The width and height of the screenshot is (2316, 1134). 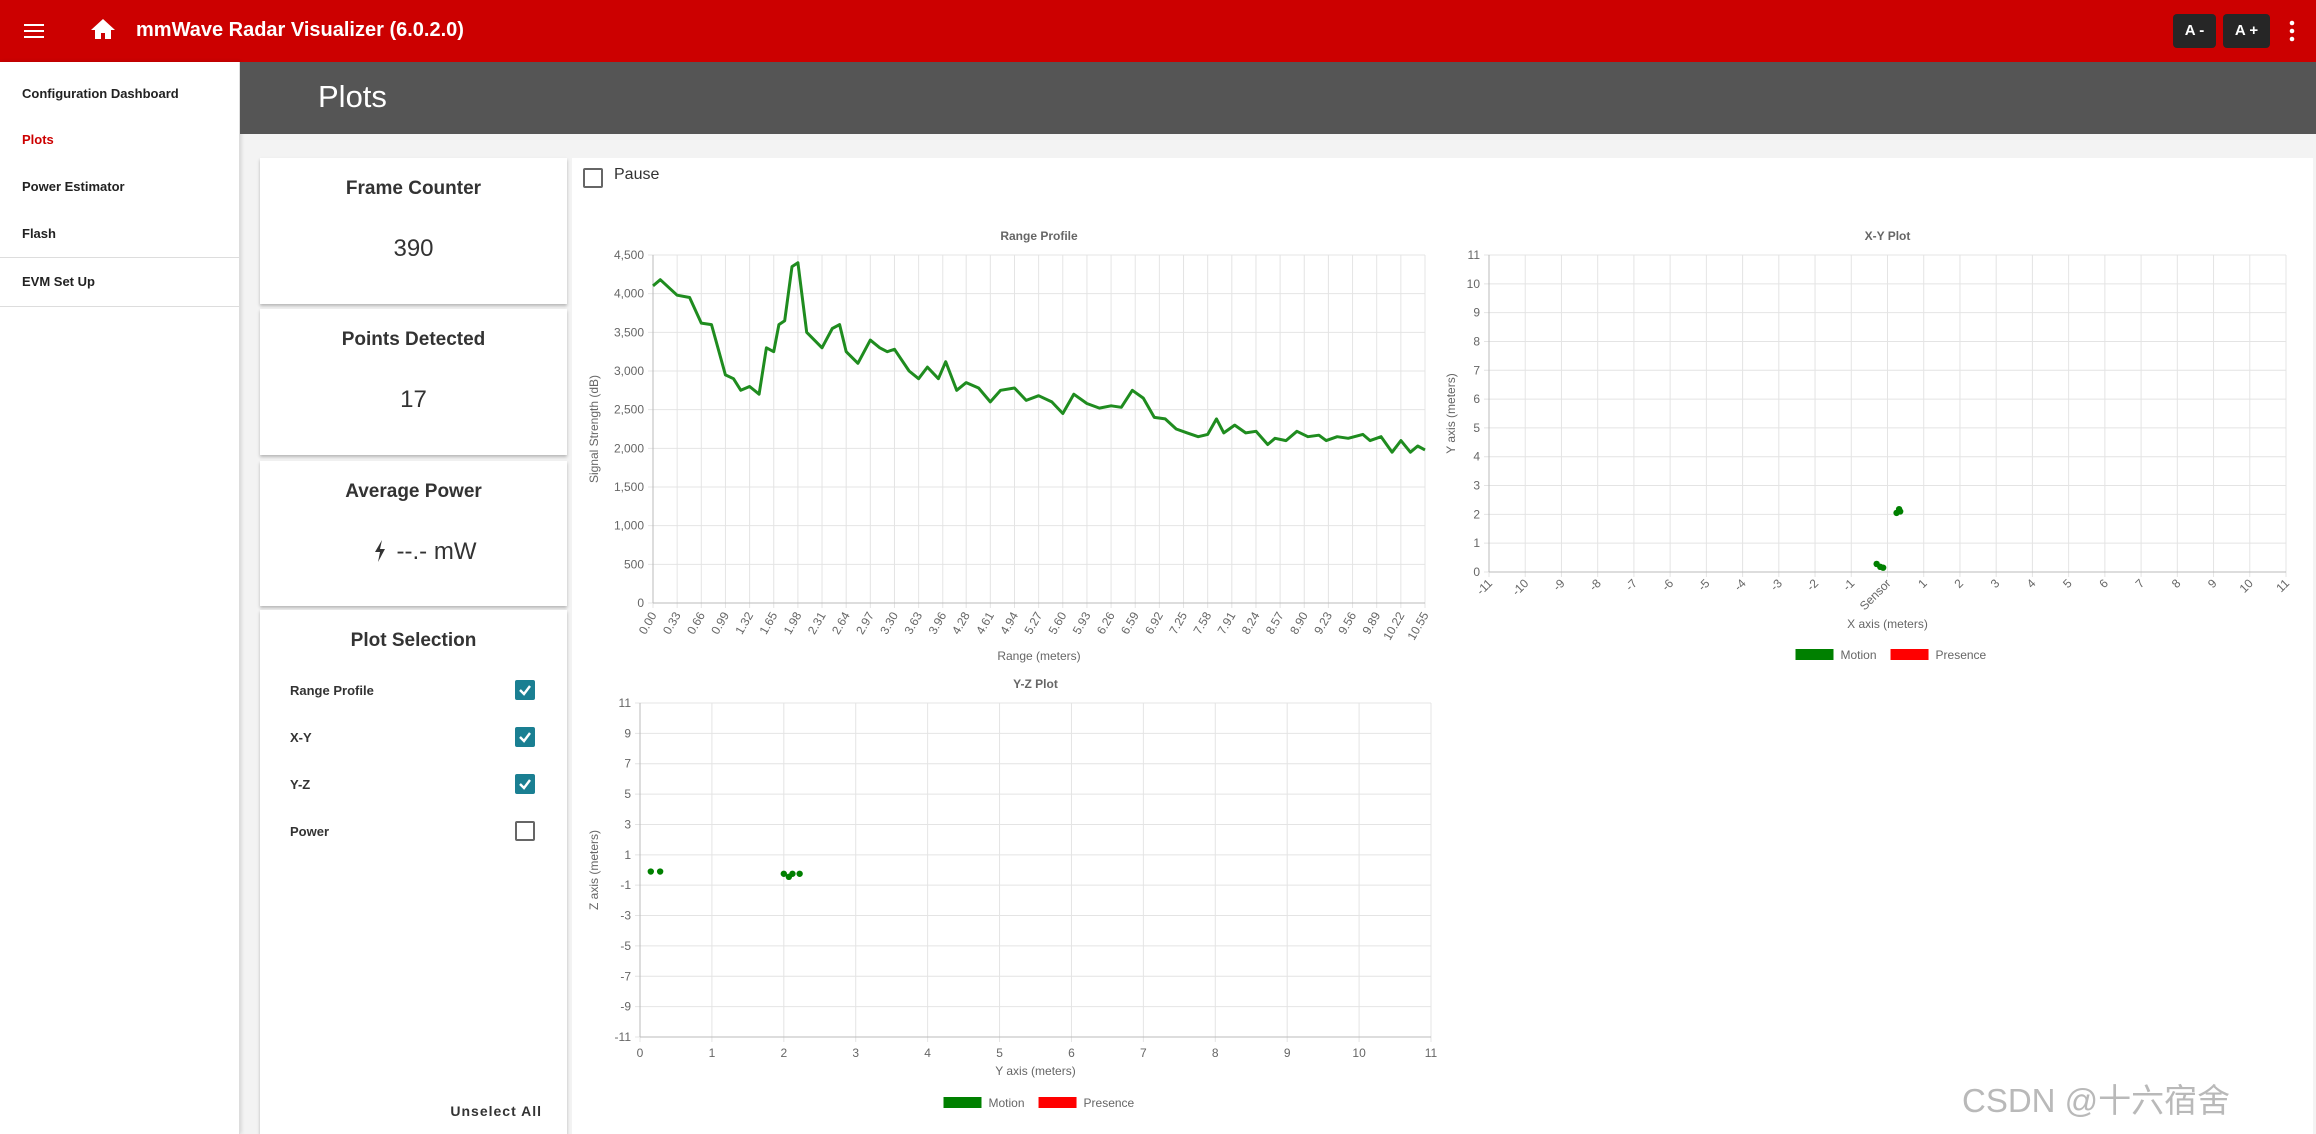 What do you see at coordinates (625, 885) in the screenshot?
I see `y-tick-label: -1` at bounding box center [625, 885].